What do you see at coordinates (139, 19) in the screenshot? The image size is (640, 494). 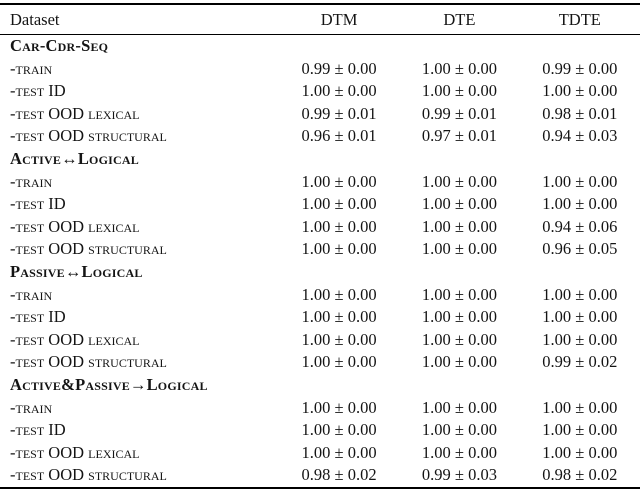 I see `column-header-dataset: Dataset` at bounding box center [139, 19].